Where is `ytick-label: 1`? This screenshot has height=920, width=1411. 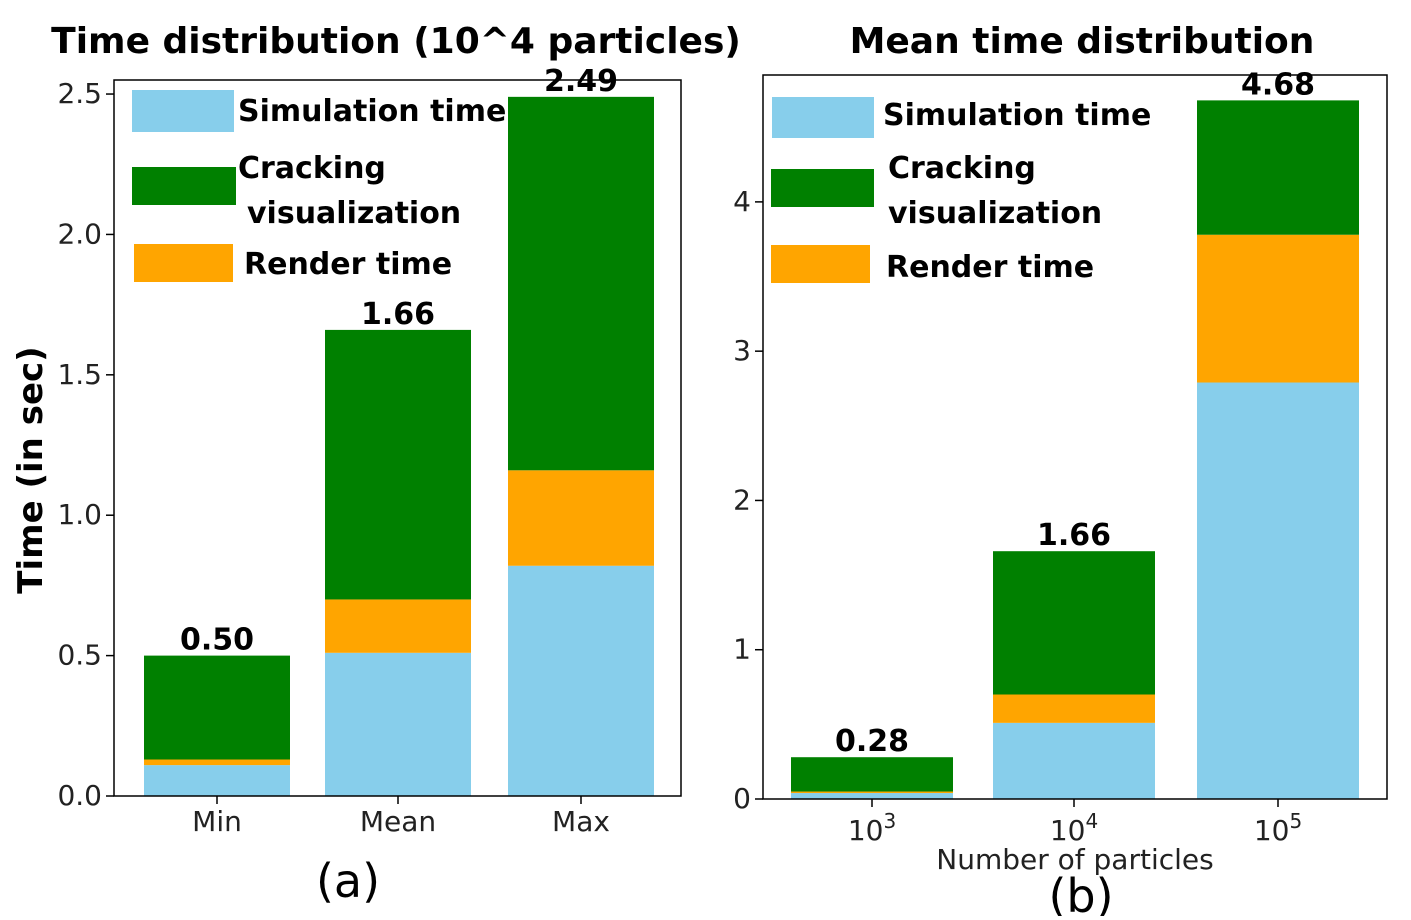
ytick-label: 1 is located at coordinates (742, 649).